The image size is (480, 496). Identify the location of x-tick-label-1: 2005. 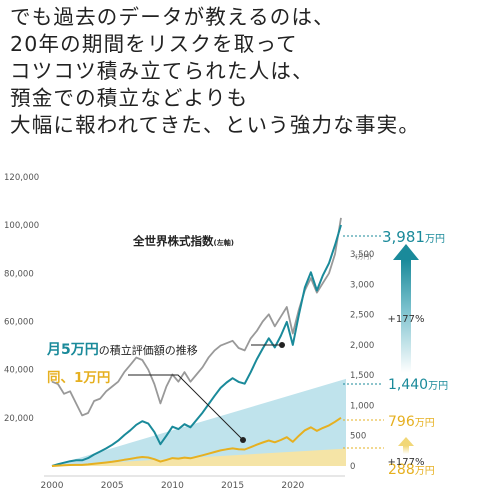
(112, 486).